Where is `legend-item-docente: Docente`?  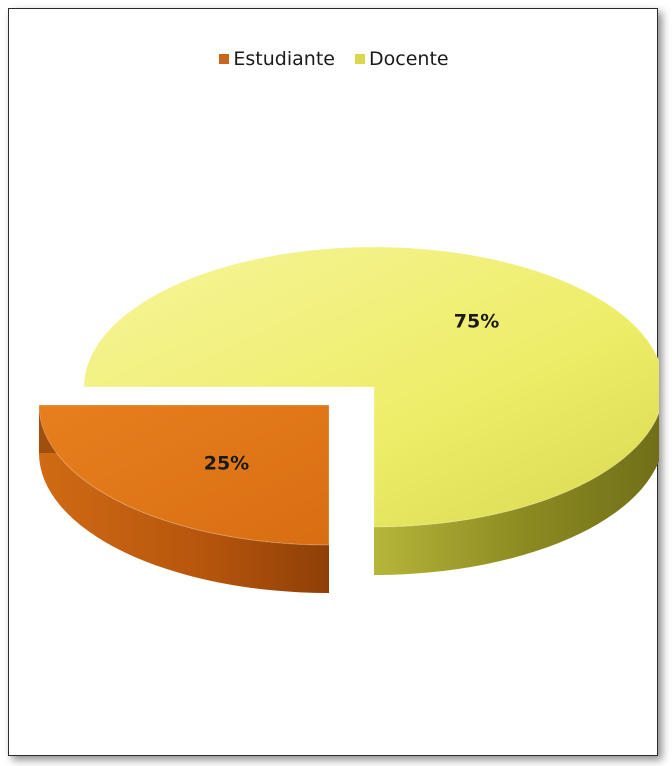 legend-item-docente: Docente is located at coordinates (402, 59).